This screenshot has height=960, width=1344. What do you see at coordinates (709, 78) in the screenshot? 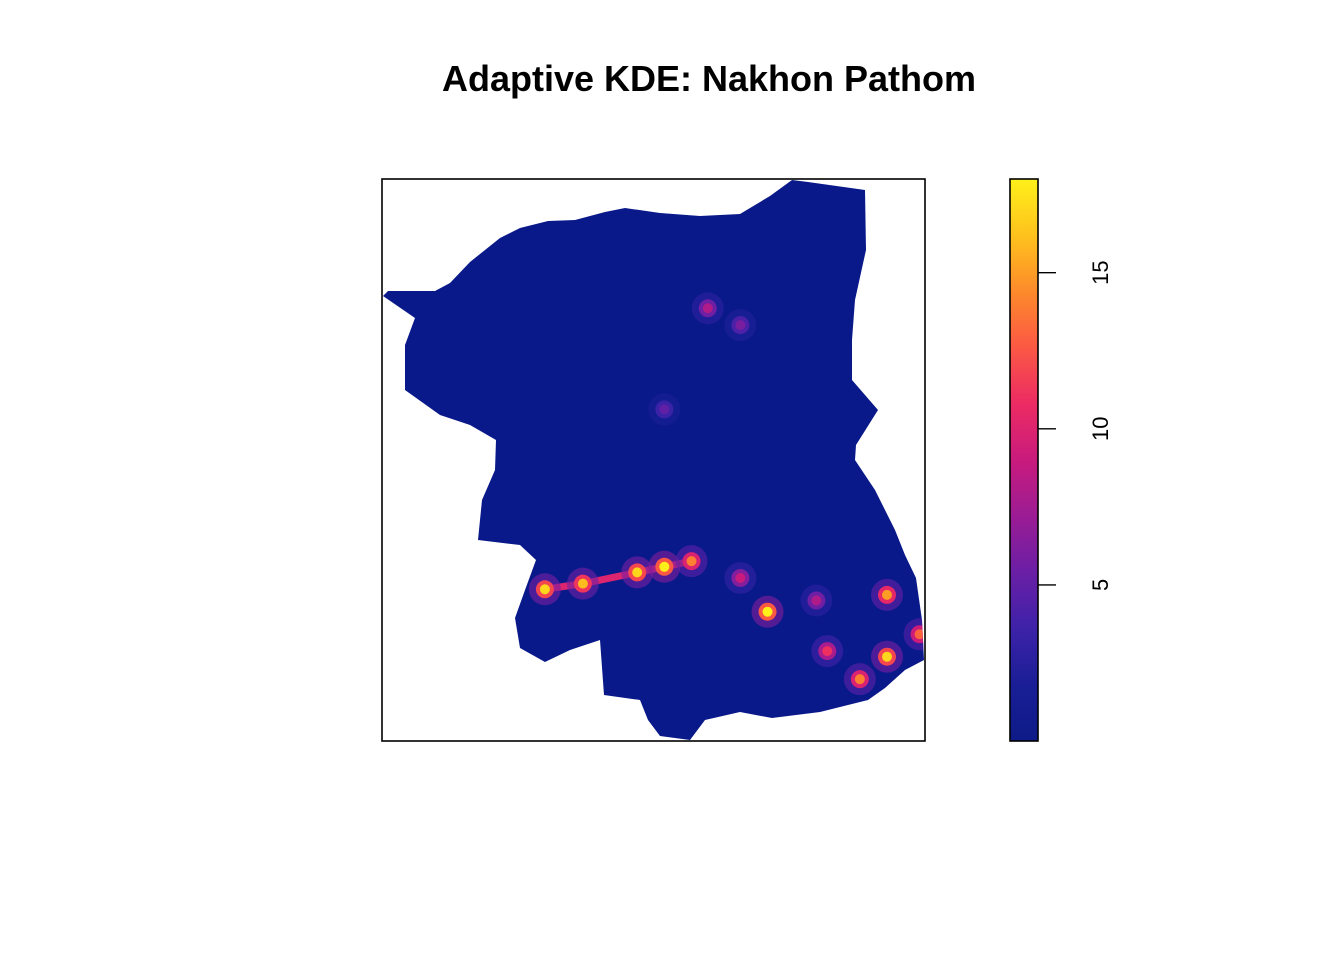
I see `chart-title: Adaptive KDE: Nakhon Pathom` at bounding box center [709, 78].